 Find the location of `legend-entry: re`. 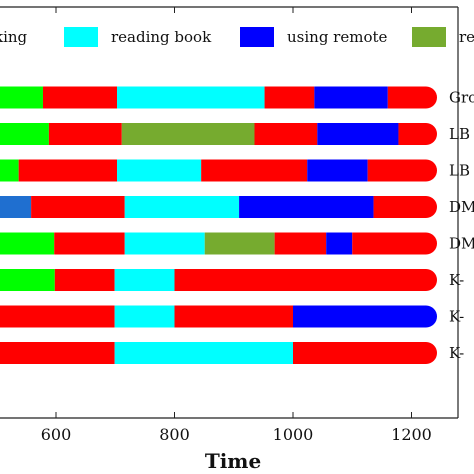

legend-entry: re is located at coordinates (443, 37).